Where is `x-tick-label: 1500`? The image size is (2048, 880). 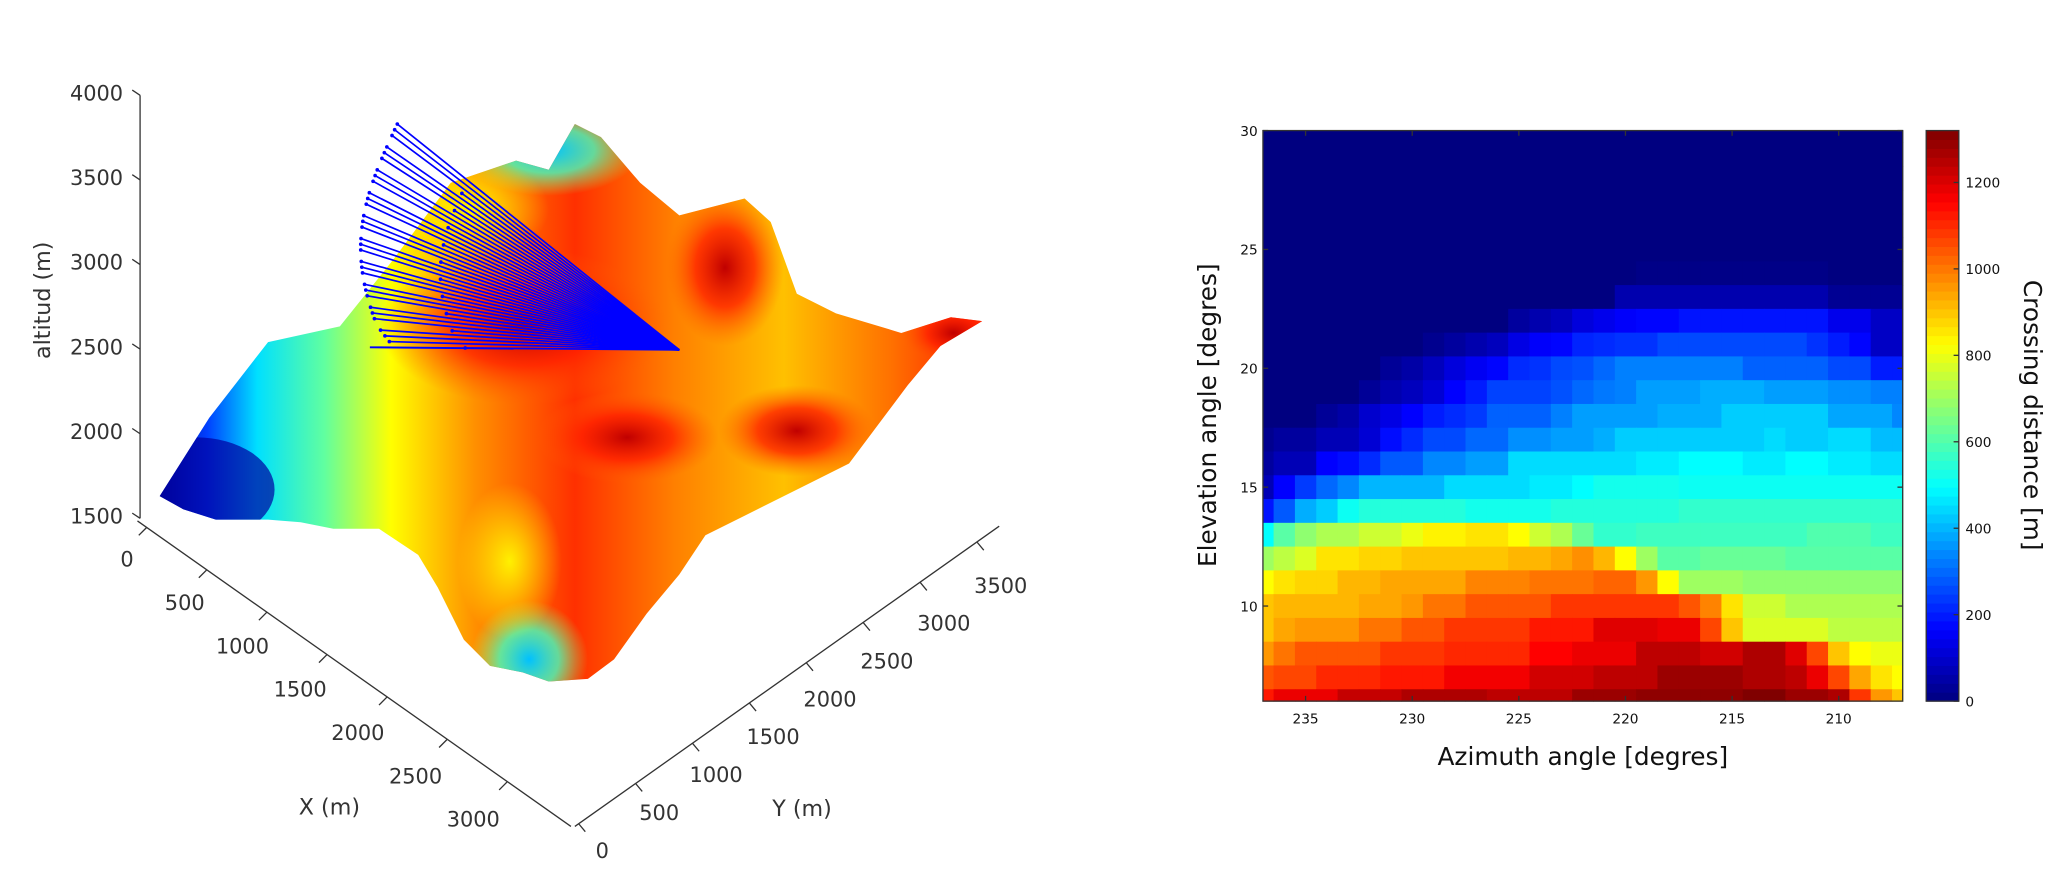 x-tick-label: 1500 is located at coordinates (300, 690).